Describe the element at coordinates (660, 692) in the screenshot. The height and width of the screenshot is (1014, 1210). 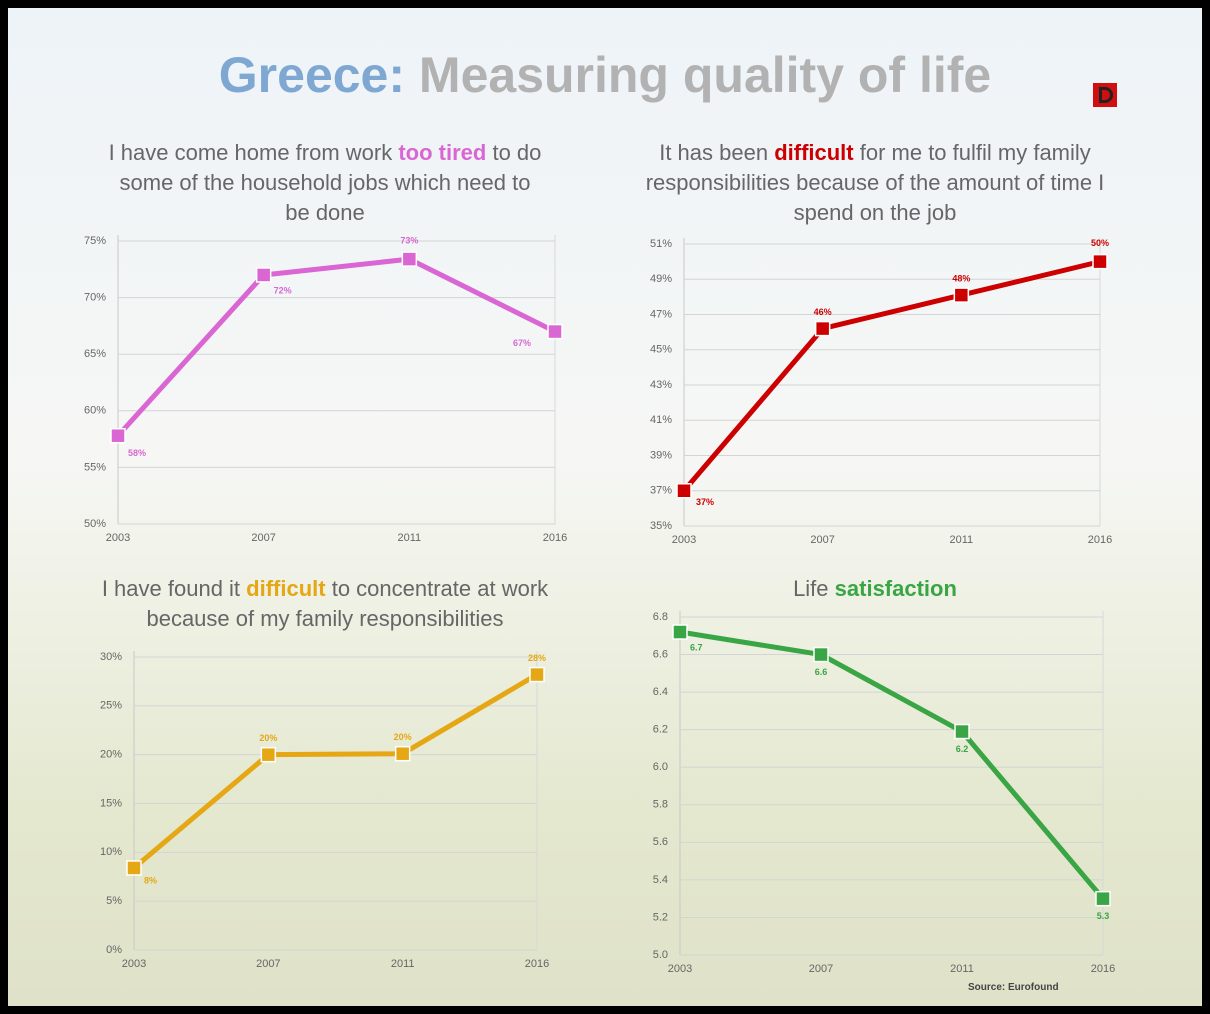
I see `y-tick-label: 6.4` at that location.